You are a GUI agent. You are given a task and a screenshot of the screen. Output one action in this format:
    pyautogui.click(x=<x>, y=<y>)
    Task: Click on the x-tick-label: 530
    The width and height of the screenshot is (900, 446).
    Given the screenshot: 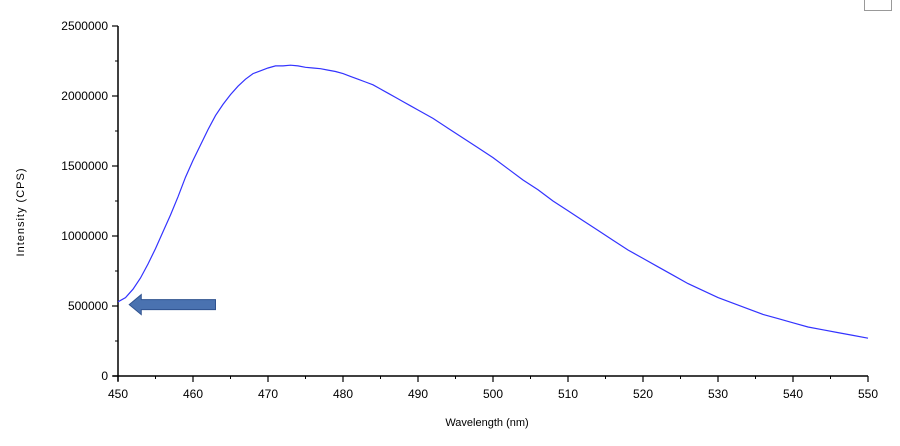 What is the action you would take?
    pyautogui.click(x=718, y=394)
    